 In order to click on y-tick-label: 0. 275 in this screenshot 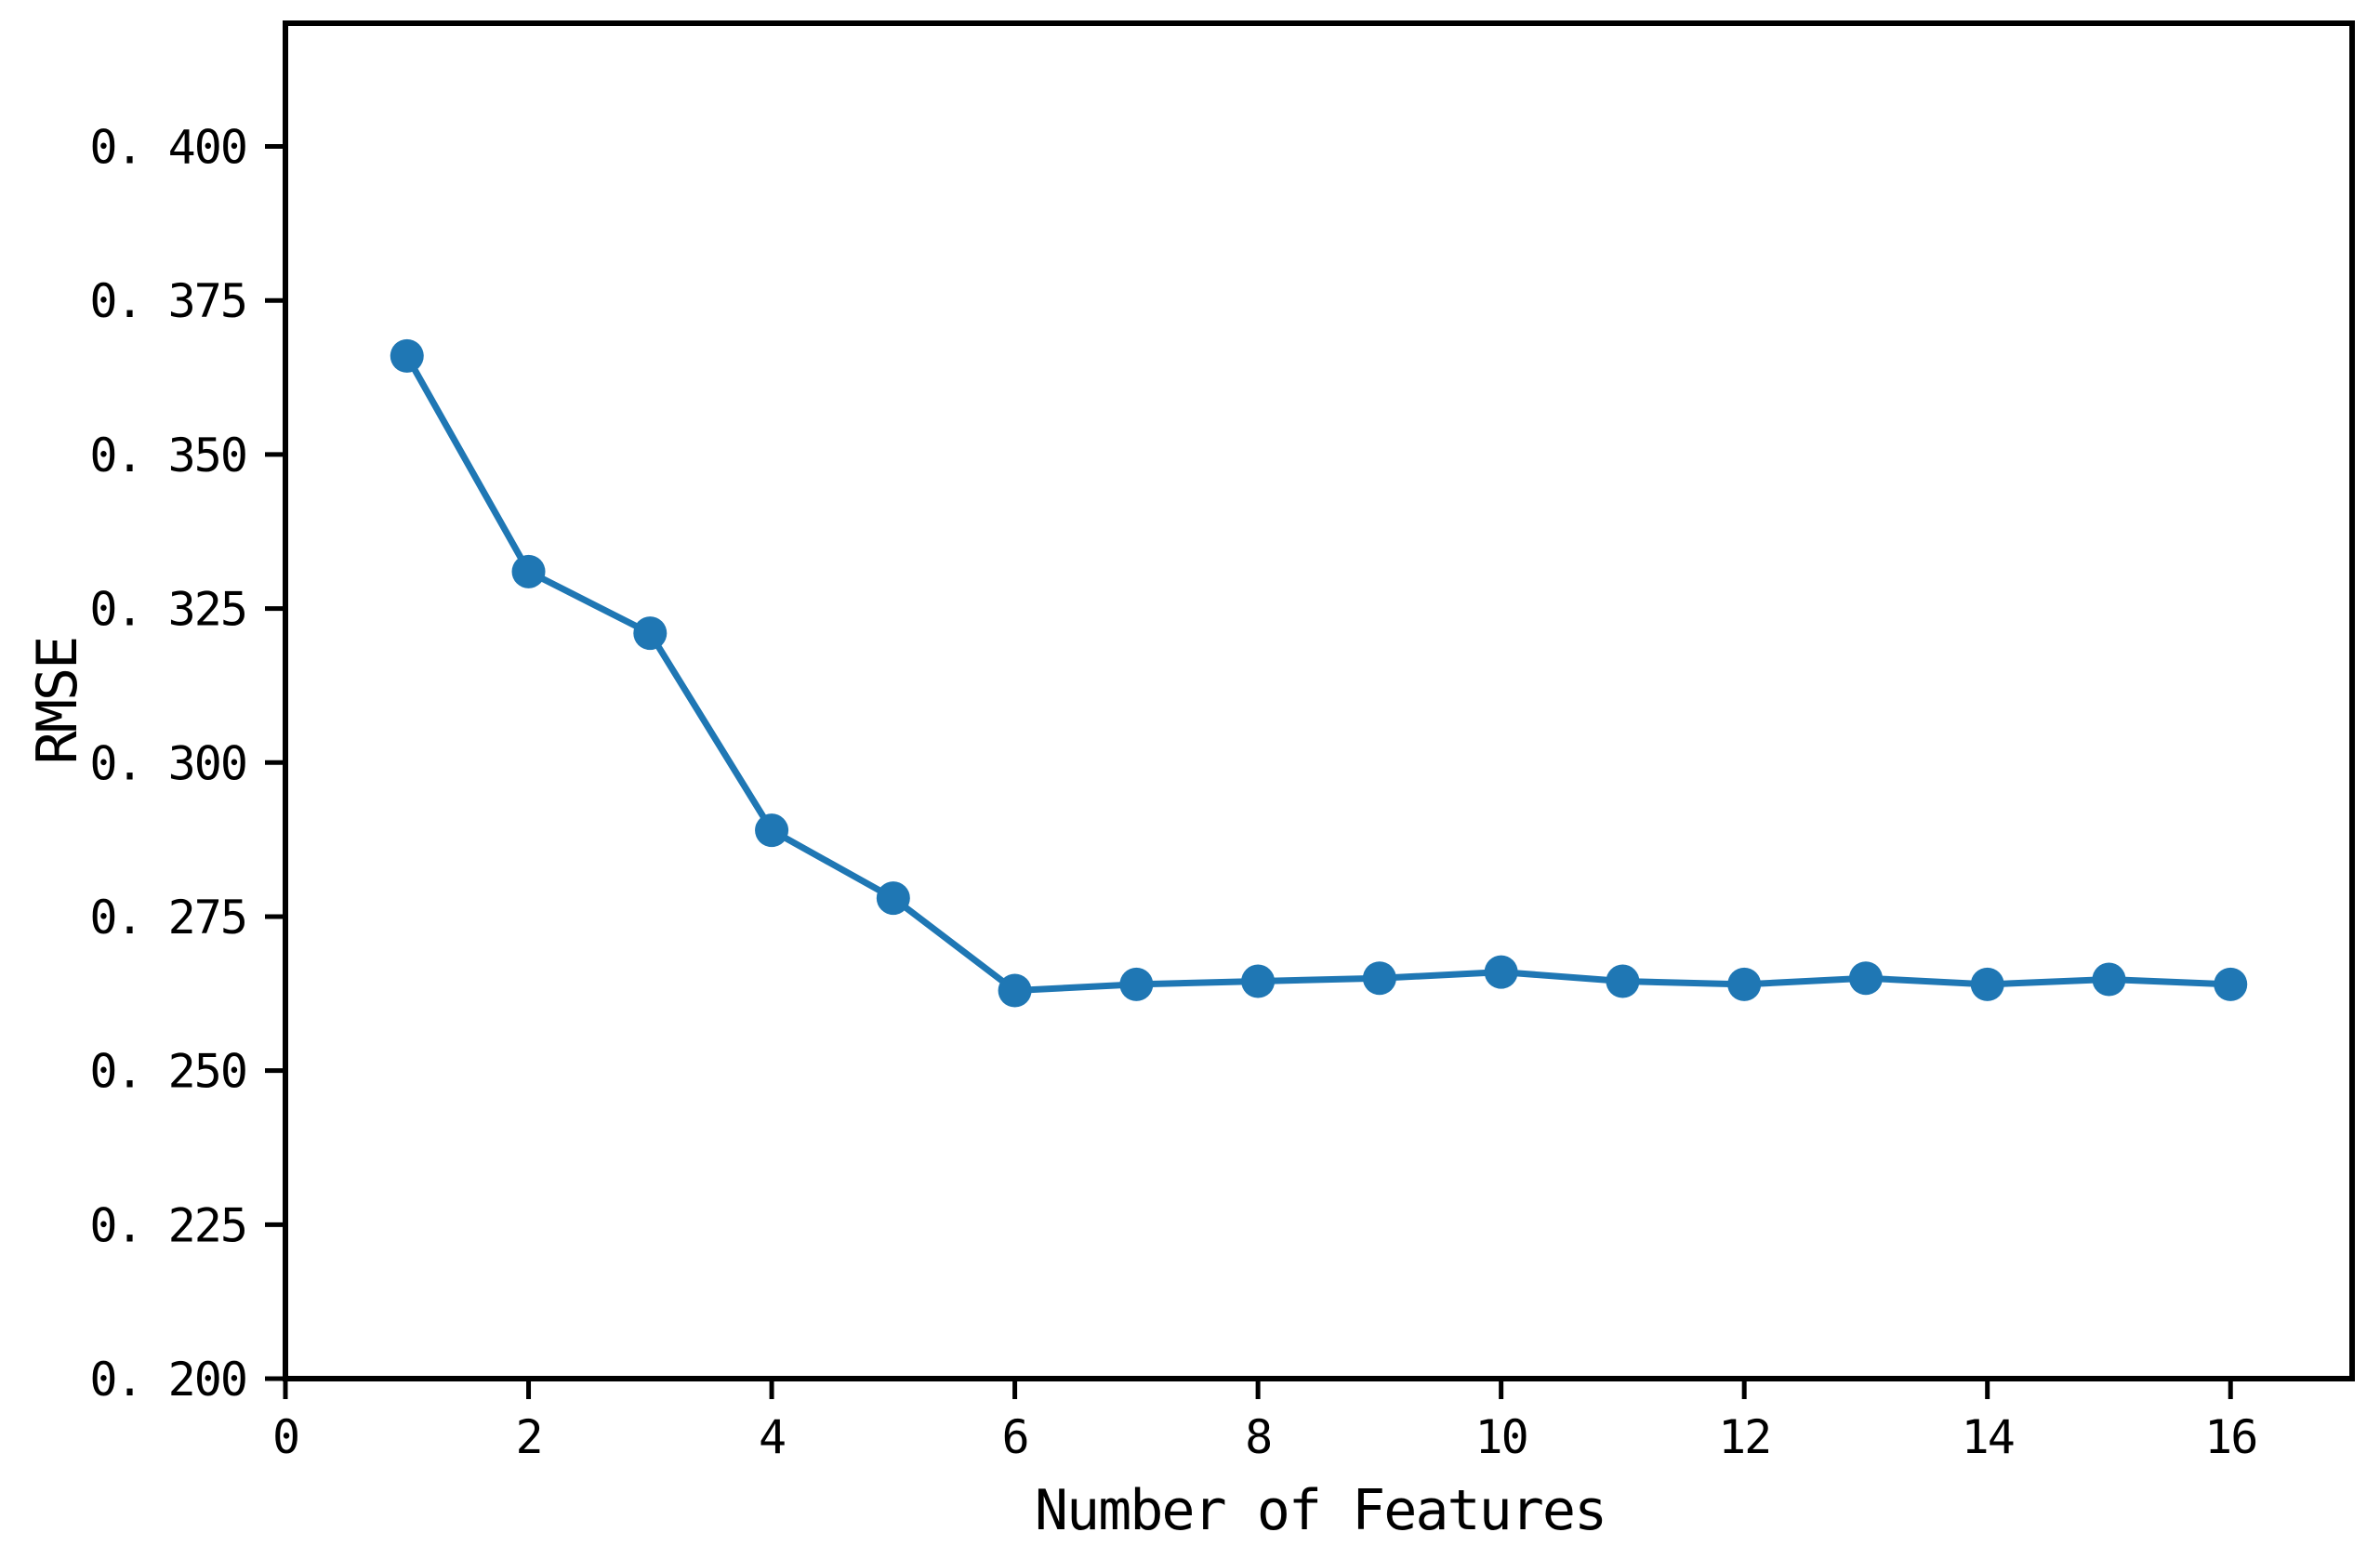, I will do `click(167, 918)`.